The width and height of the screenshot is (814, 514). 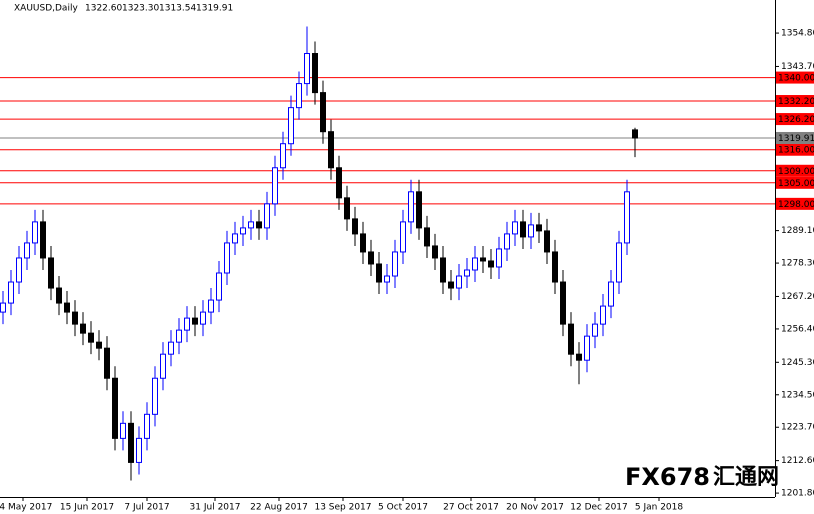 I want to click on x-tick-label: 12 Dec 2017, so click(x=599, y=508).